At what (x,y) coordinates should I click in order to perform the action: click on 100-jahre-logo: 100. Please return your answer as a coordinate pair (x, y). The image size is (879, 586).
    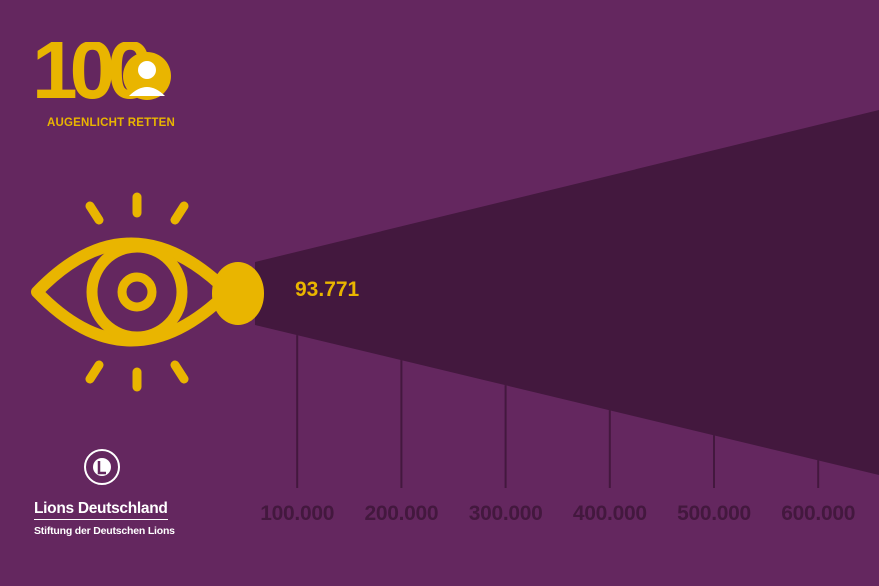
    Looking at the image, I should click on (104, 76).